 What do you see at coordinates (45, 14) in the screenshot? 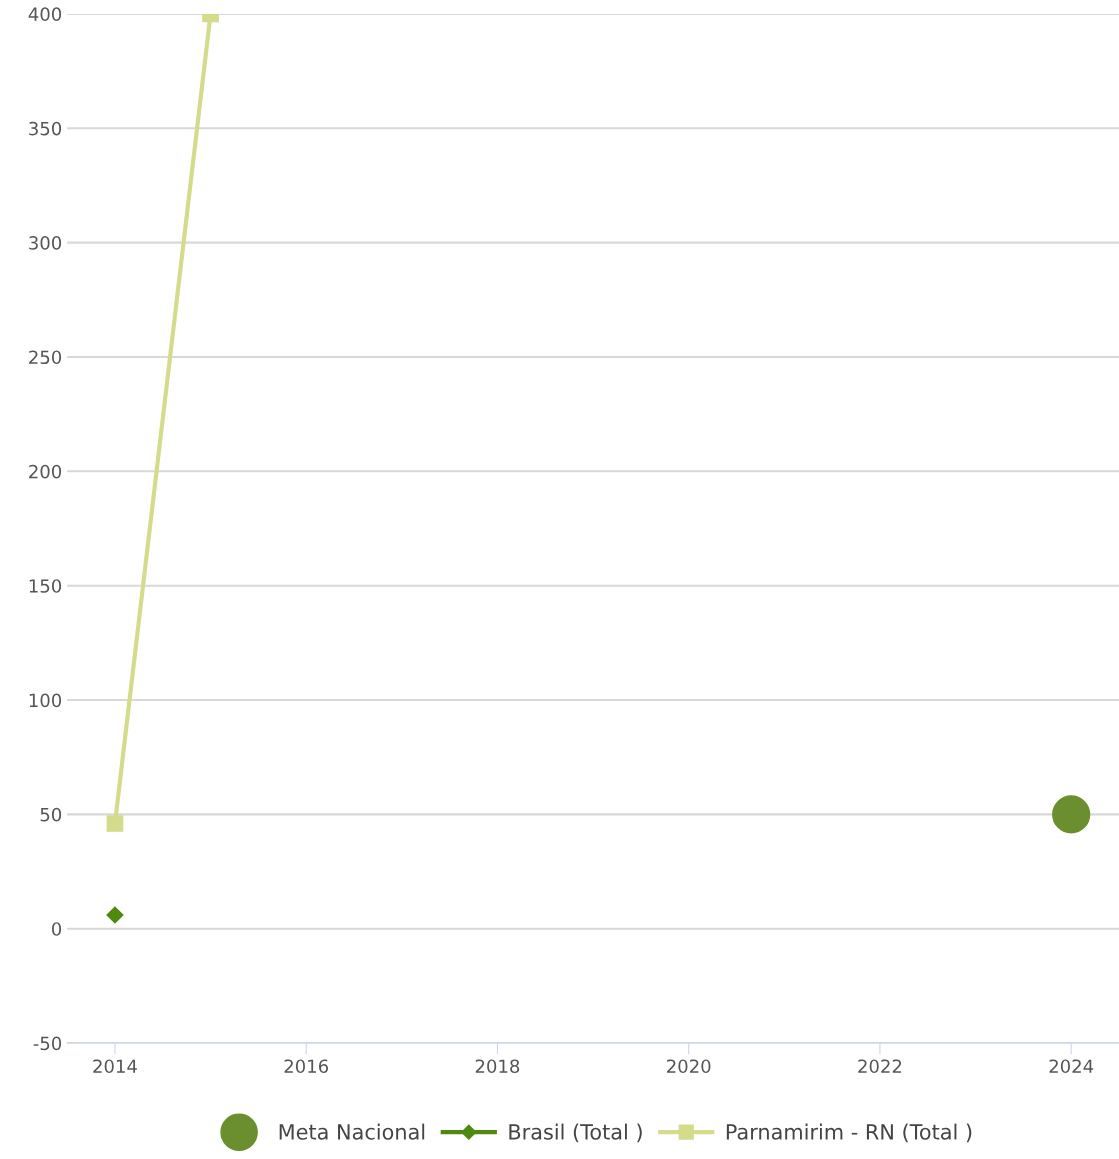
I see `y-tick-label: 400` at bounding box center [45, 14].